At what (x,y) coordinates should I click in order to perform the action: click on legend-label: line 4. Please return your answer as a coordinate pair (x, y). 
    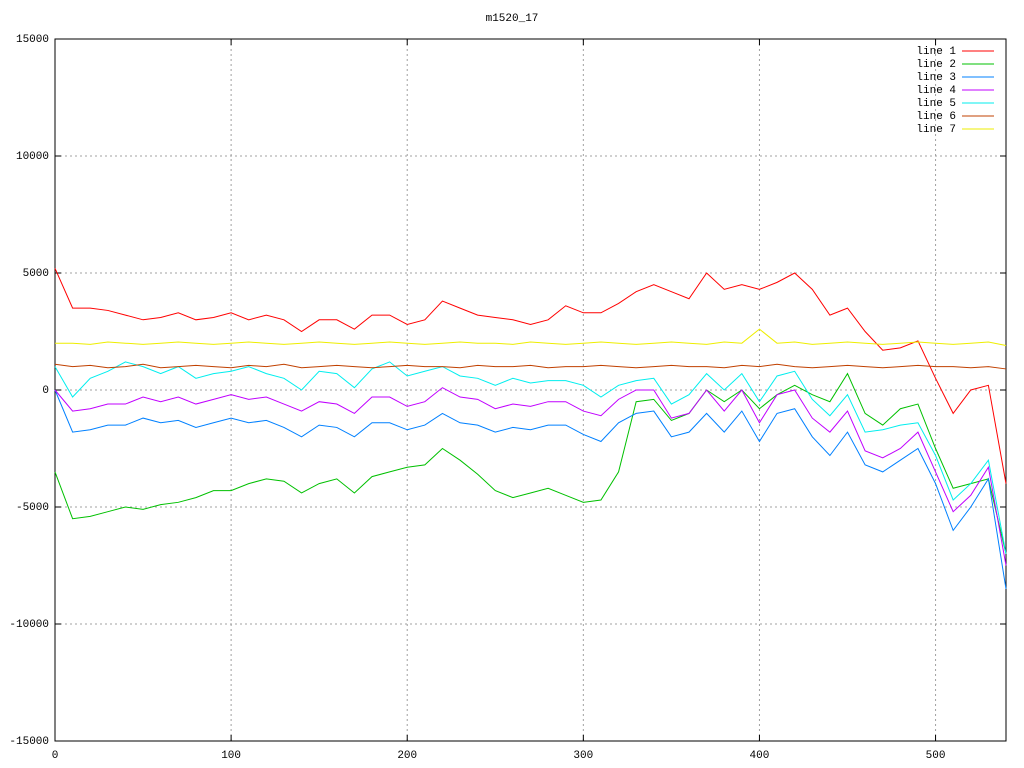
    Looking at the image, I should click on (936, 91).